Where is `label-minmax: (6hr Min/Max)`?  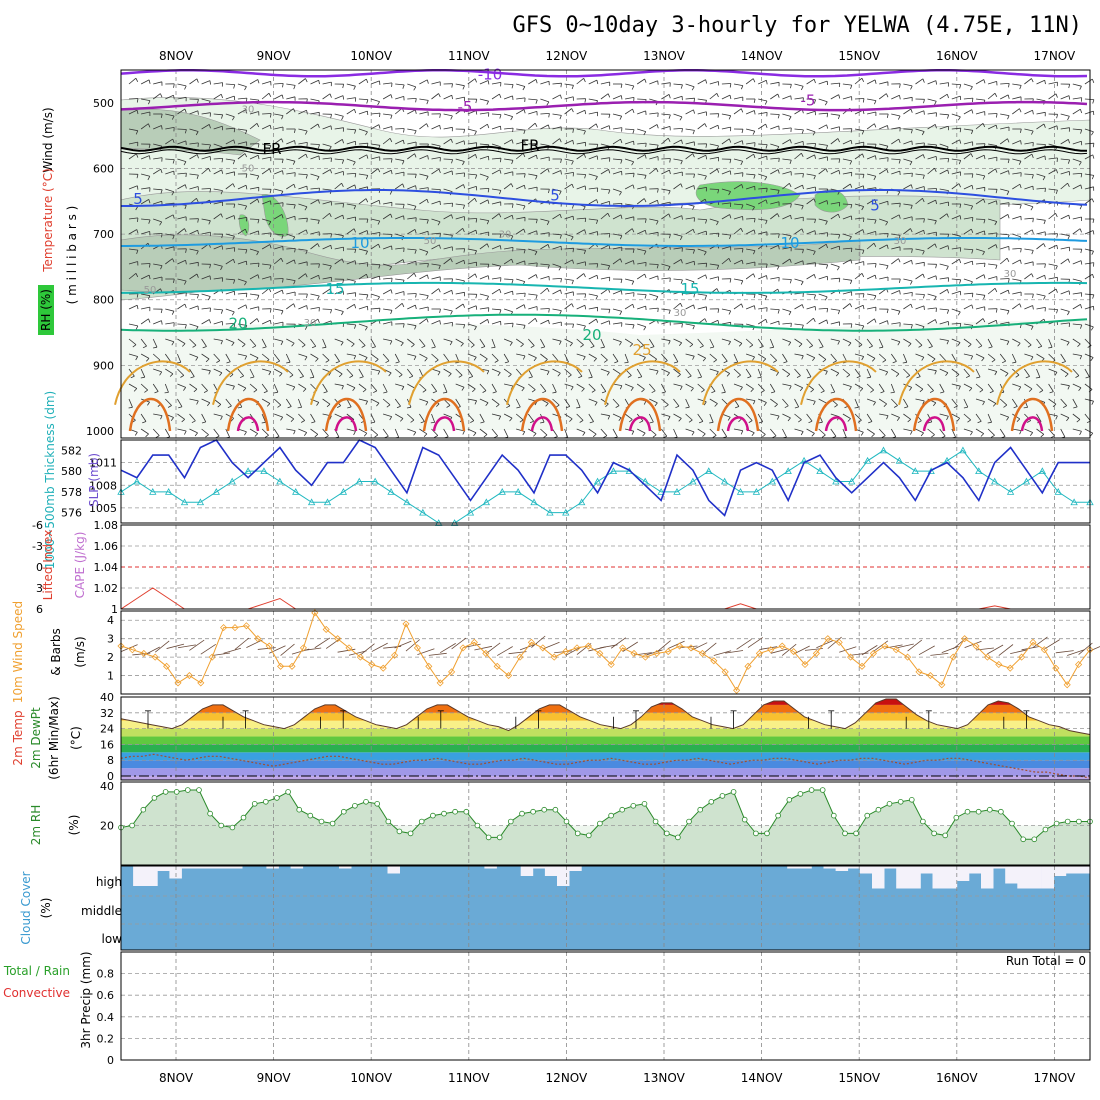
label-minmax: (6hr Min/Max) is located at coordinates (54, 738).